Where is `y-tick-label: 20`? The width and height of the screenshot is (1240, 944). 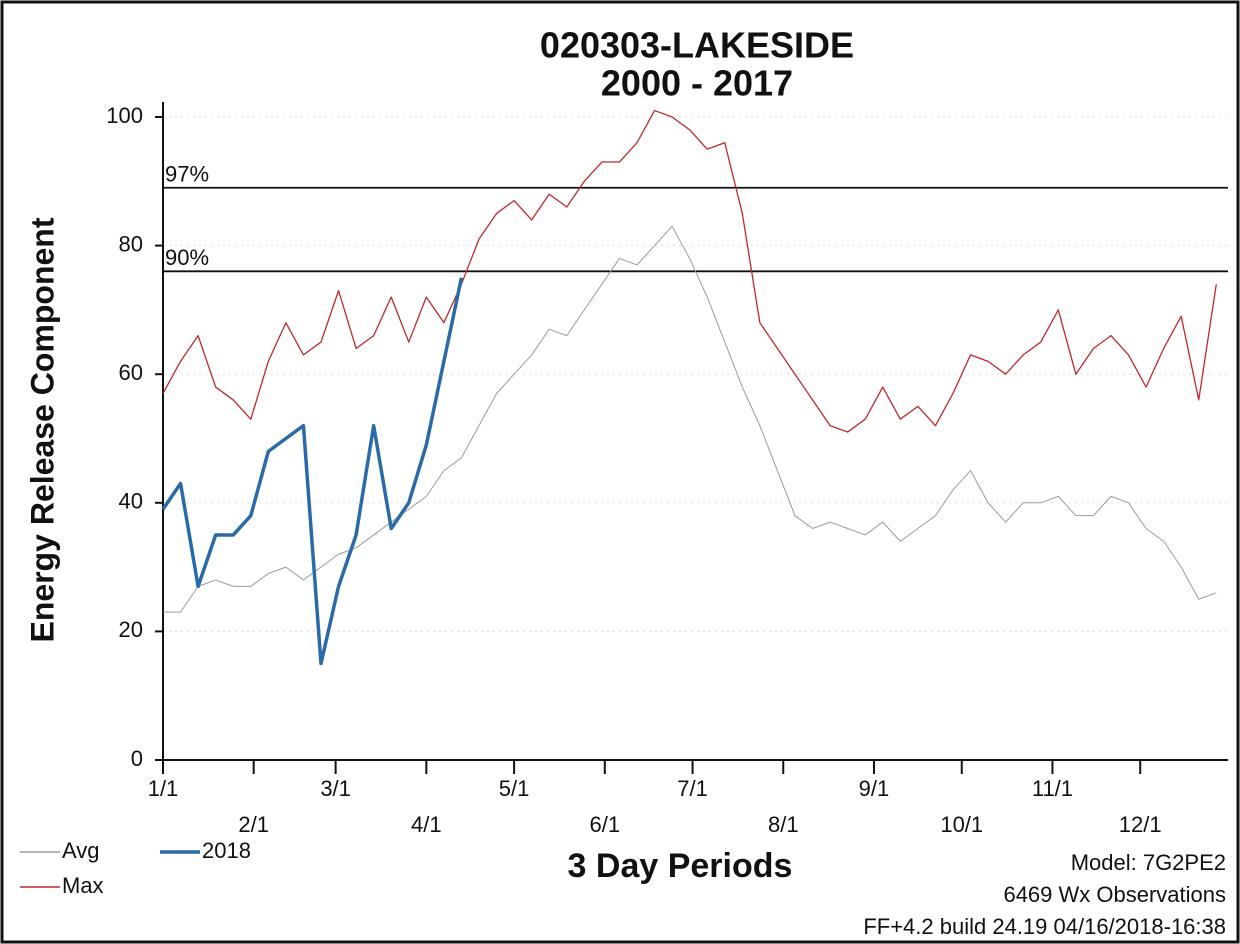
y-tick-label: 20 is located at coordinates (131, 629).